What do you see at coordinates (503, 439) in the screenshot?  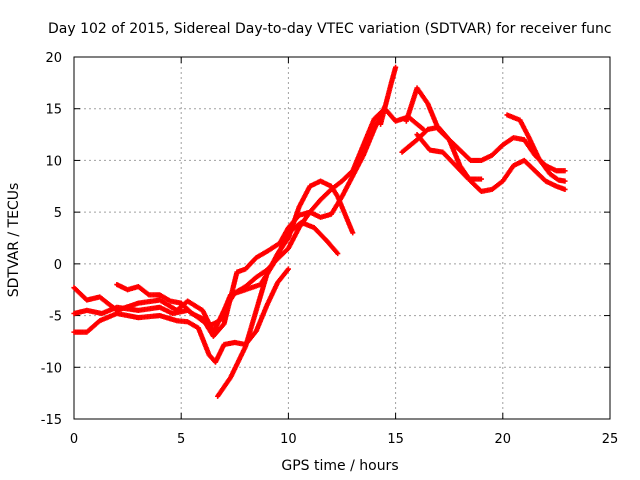 I see `x-tick-label: 20` at bounding box center [503, 439].